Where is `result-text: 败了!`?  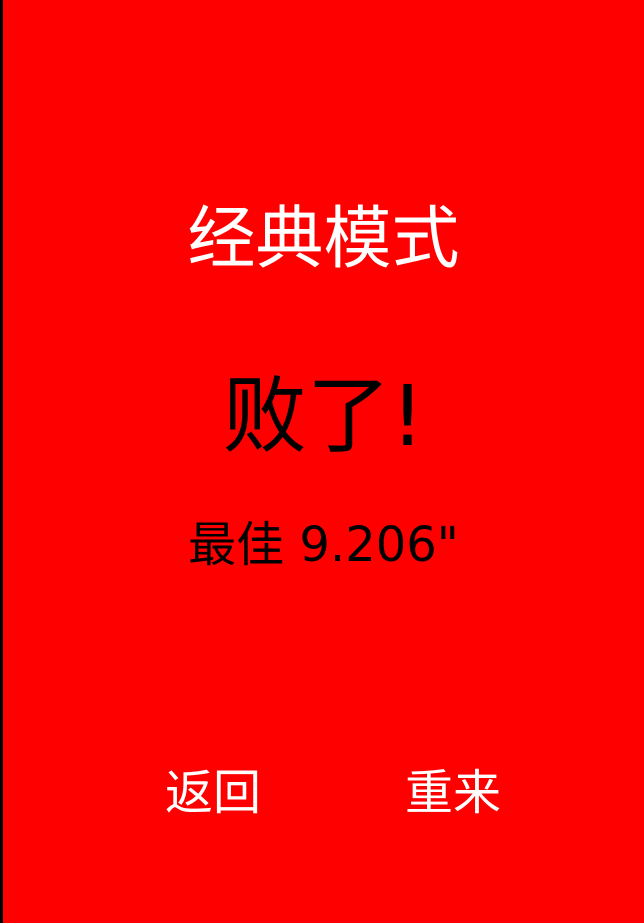 result-text: 败了! is located at coordinates (323, 416).